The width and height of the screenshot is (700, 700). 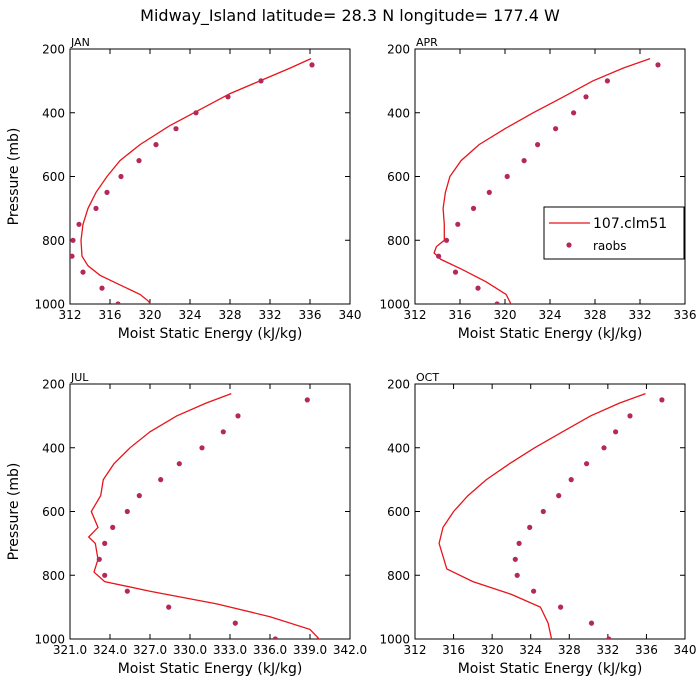 What do you see at coordinates (614, 233) in the screenshot?
I see `legend-box` at bounding box center [614, 233].